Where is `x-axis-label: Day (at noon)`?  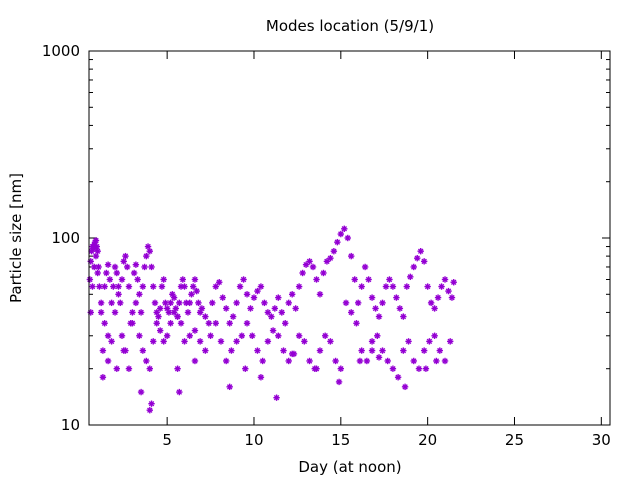 x-axis-label: Day (at noon) is located at coordinates (349, 467).